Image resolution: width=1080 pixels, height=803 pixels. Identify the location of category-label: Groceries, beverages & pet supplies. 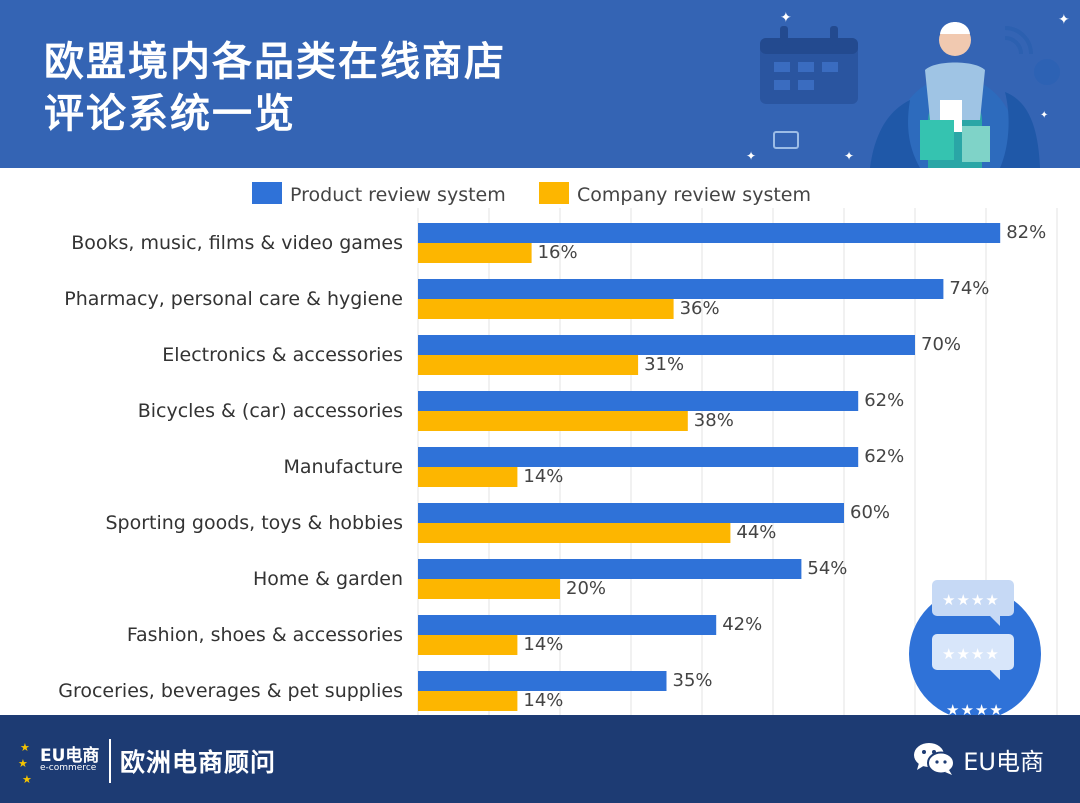
(230, 691).